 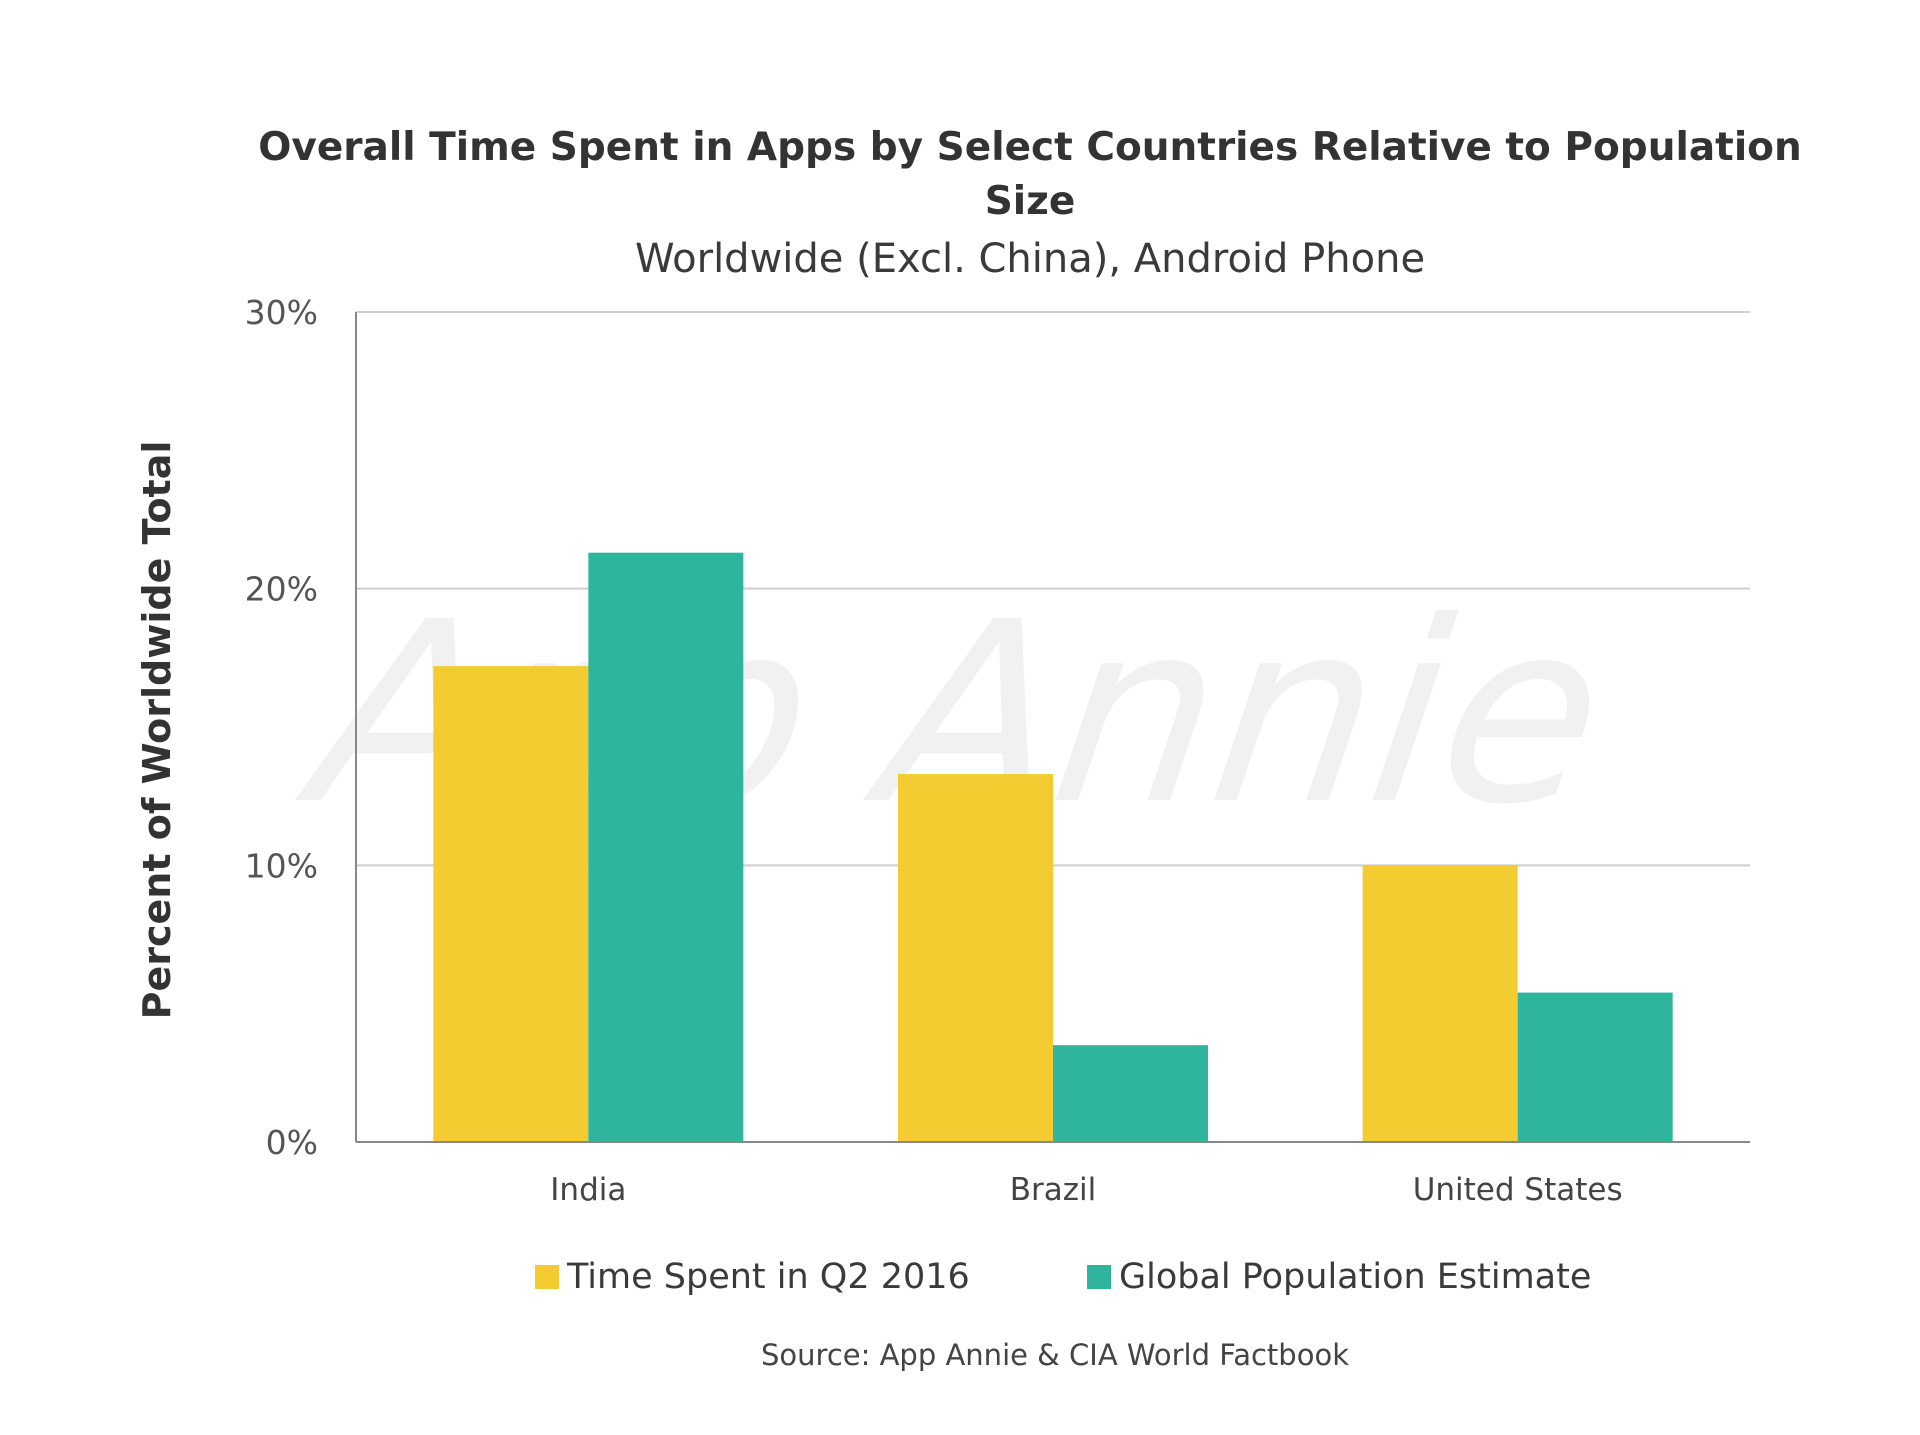 I want to click on y-tick-label: 0%, so click(x=292, y=1142).